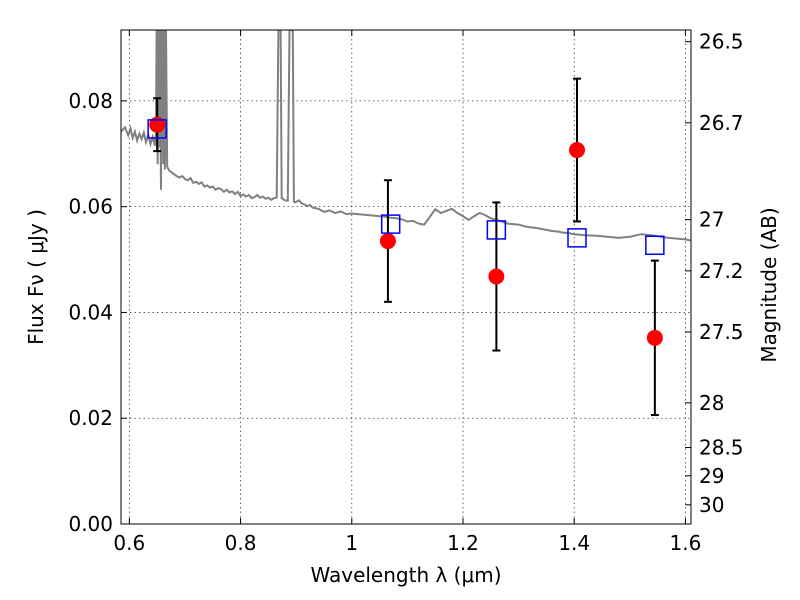  Describe the element at coordinates (711, 220) in the screenshot. I see `magnitude-tick-label: 27` at that location.